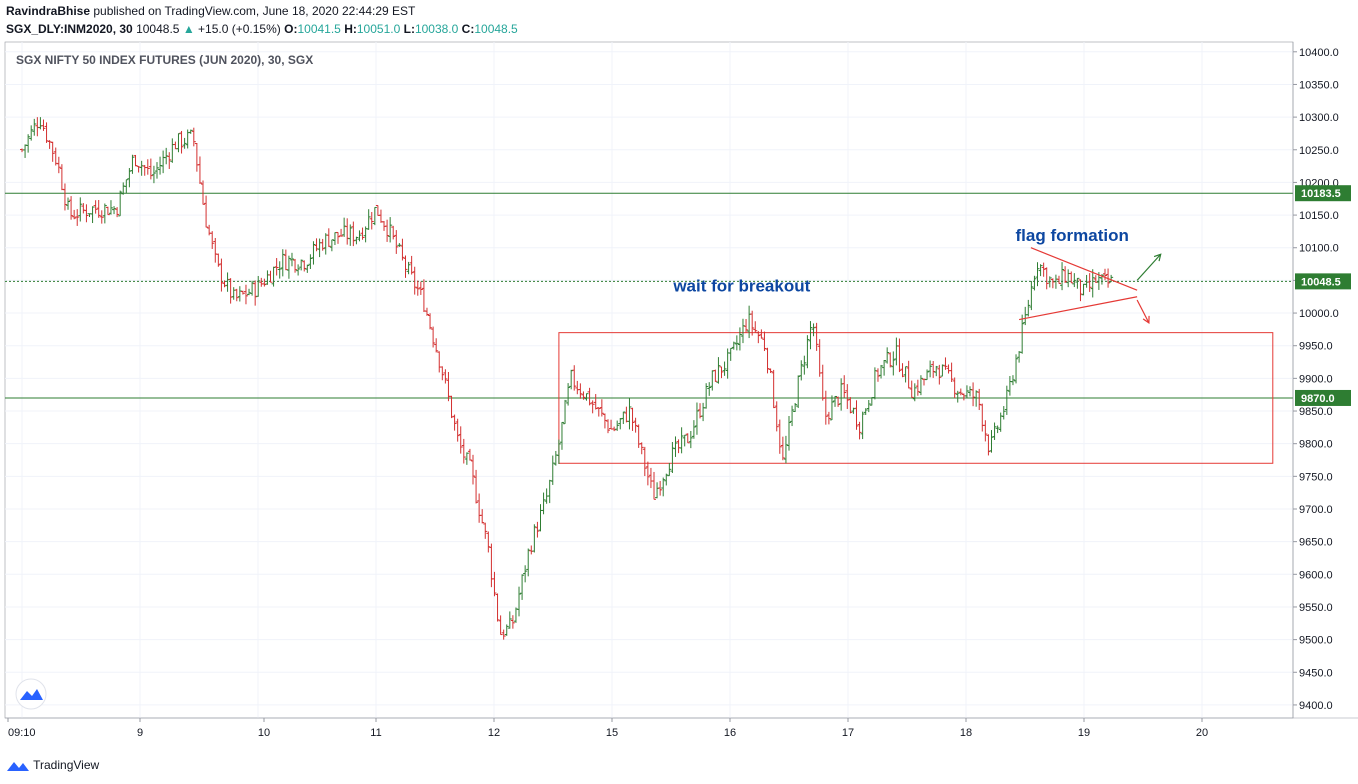  What do you see at coordinates (1323, 397) in the screenshot?
I see `price-label-badge` at bounding box center [1323, 397].